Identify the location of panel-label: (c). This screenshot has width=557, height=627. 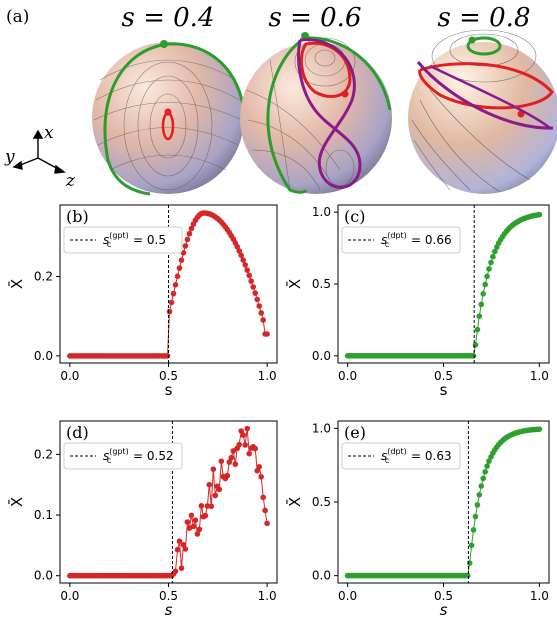
(354, 216).